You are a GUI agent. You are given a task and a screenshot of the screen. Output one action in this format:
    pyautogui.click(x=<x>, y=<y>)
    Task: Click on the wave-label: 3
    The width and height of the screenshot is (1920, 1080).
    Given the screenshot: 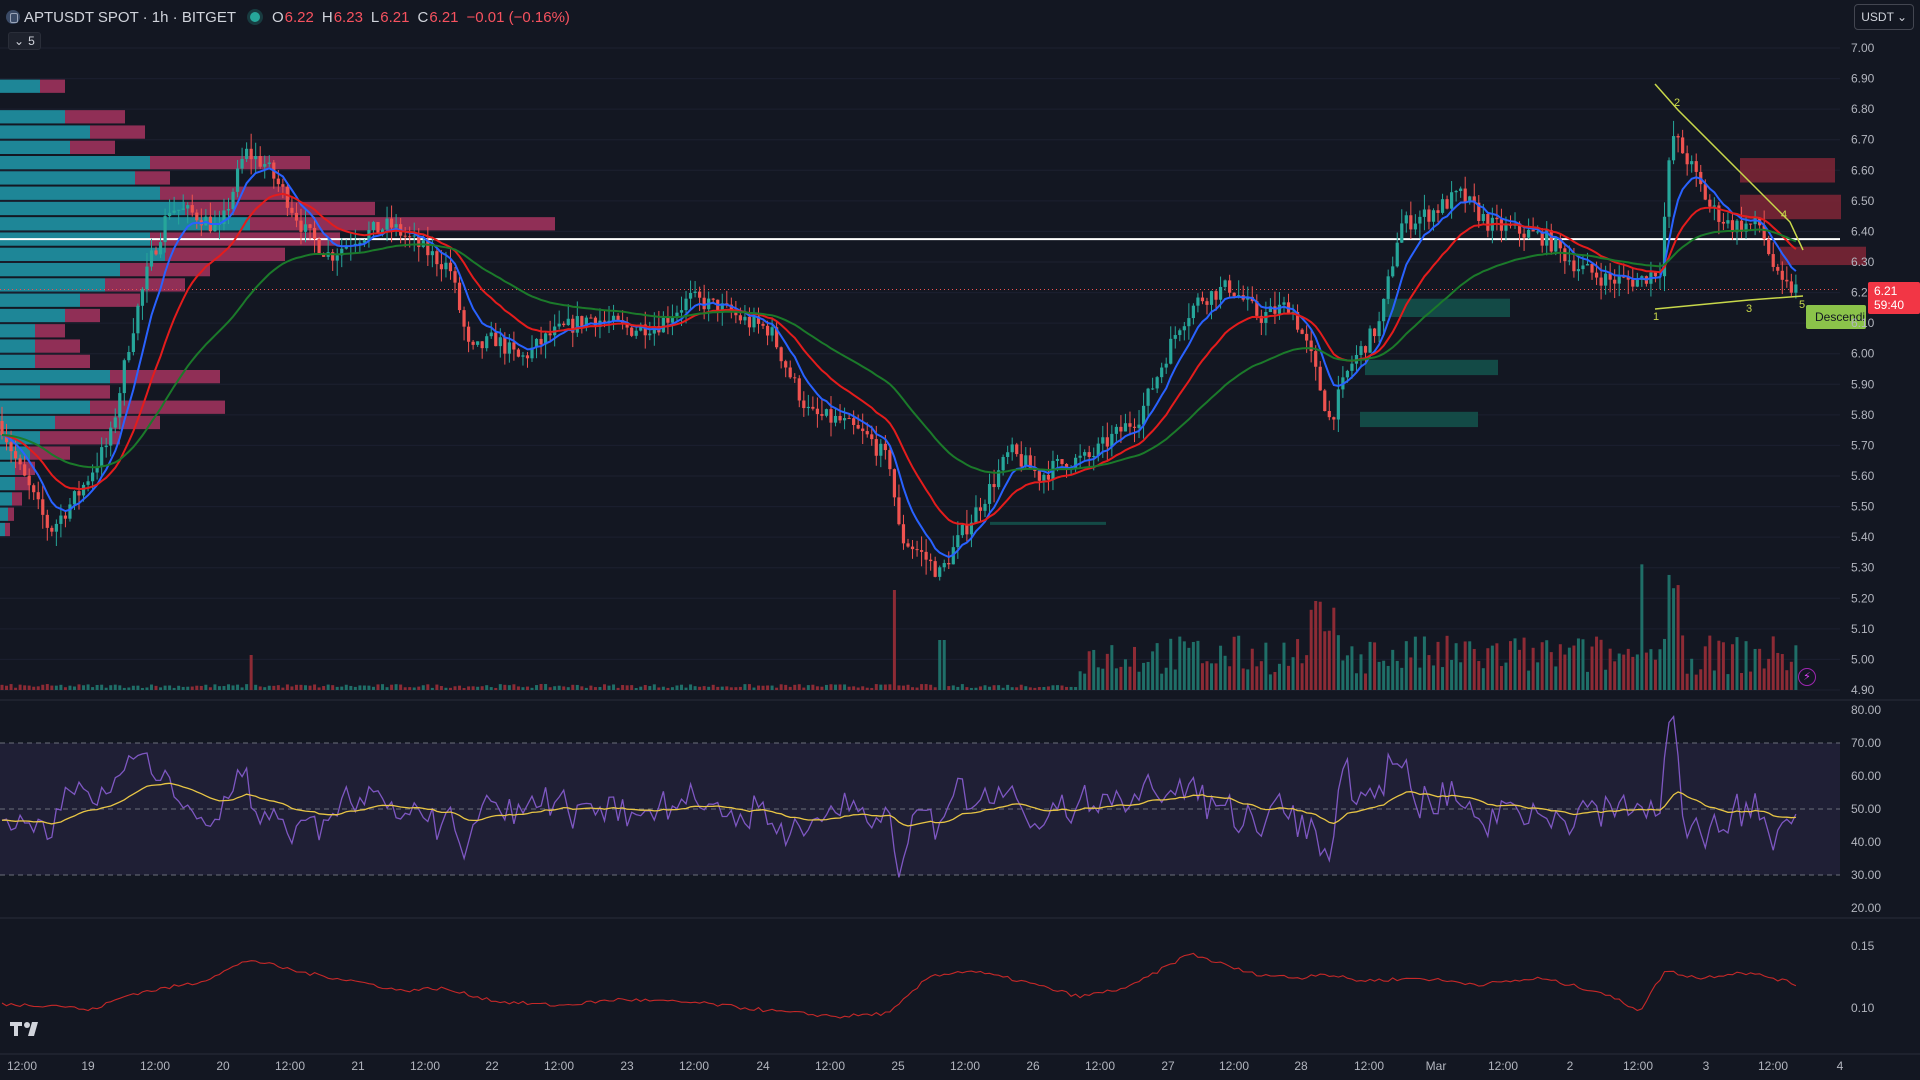 What is the action you would take?
    pyautogui.click(x=1749, y=309)
    